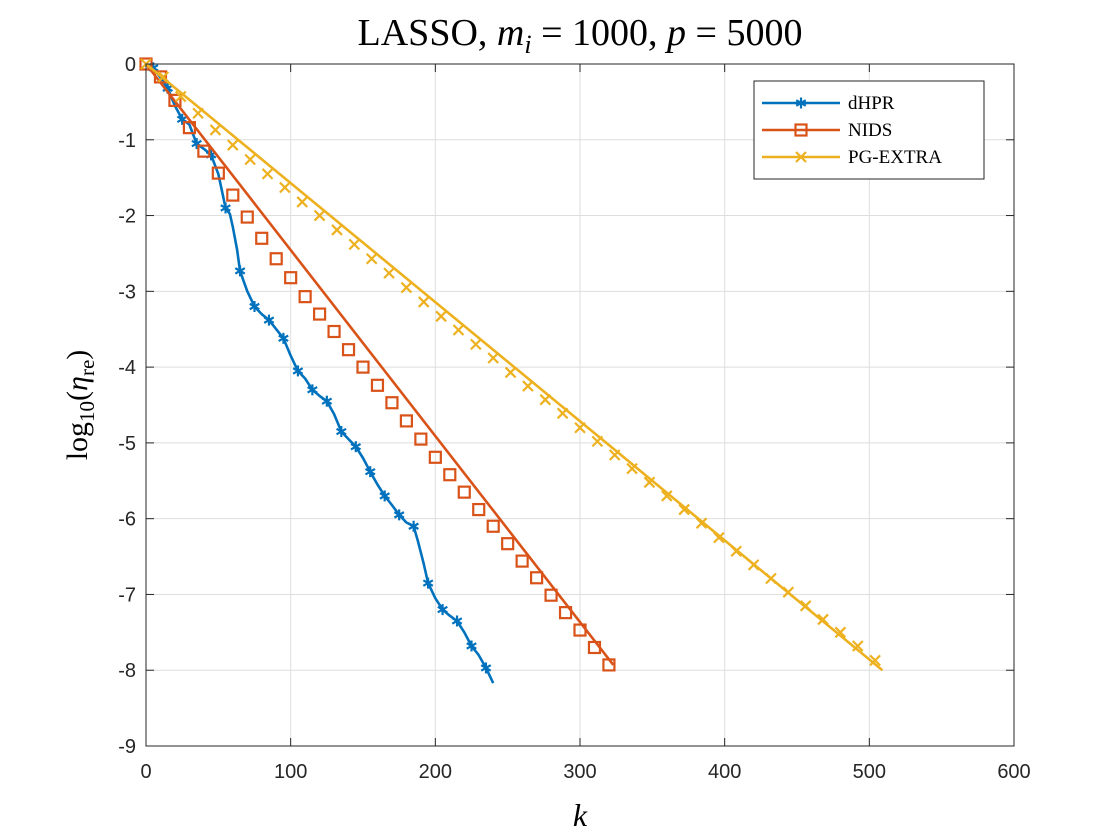  I want to click on x-tick-label: 100, so click(290, 772).